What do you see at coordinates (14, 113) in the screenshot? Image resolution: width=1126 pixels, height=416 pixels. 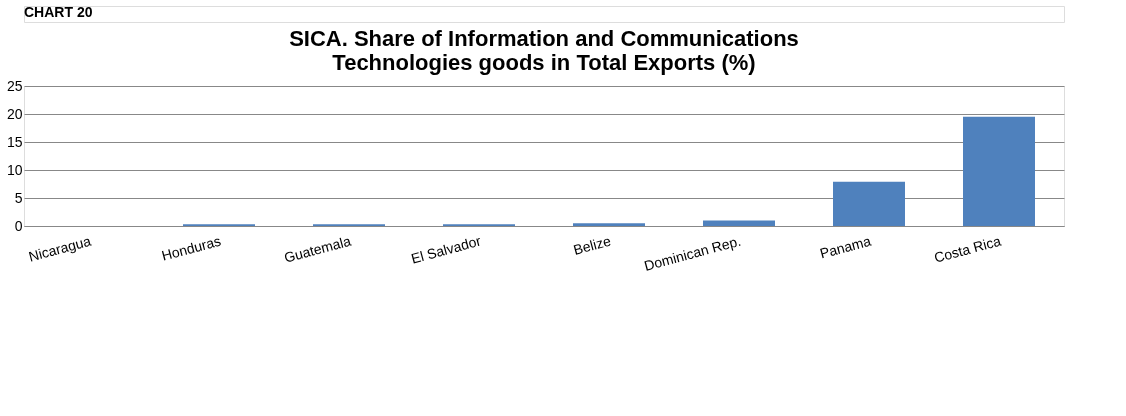 I see `y-tick-label: 20` at bounding box center [14, 113].